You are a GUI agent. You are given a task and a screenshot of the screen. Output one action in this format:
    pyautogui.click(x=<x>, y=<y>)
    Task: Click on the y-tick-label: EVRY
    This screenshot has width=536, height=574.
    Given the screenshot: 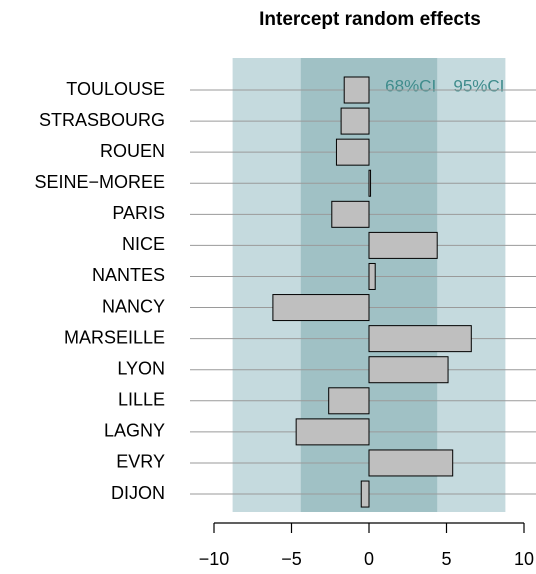 What is the action you would take?
    pyautogui.click(x=140, y=462)
    